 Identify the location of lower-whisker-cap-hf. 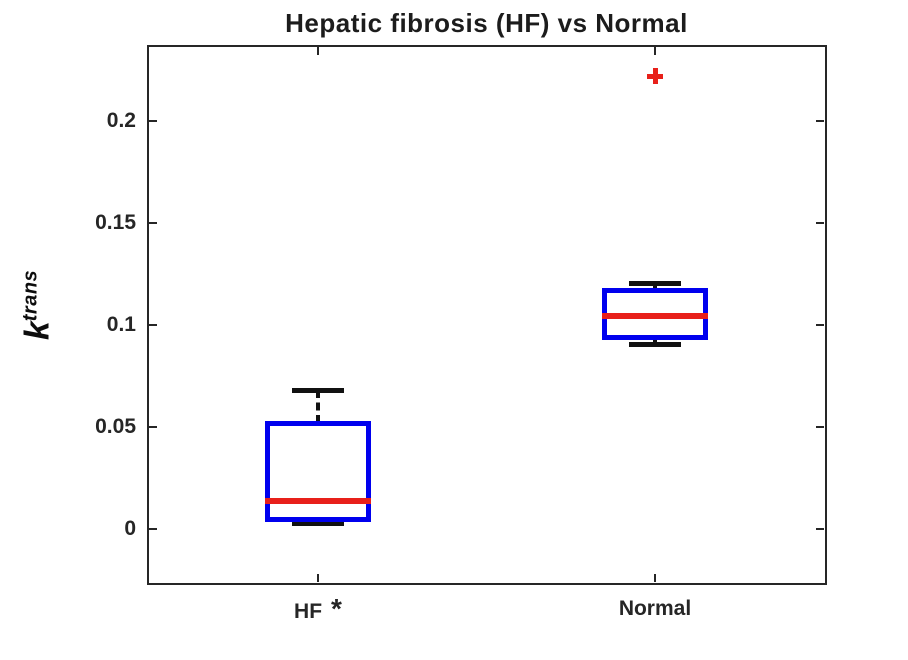
(318, 523).